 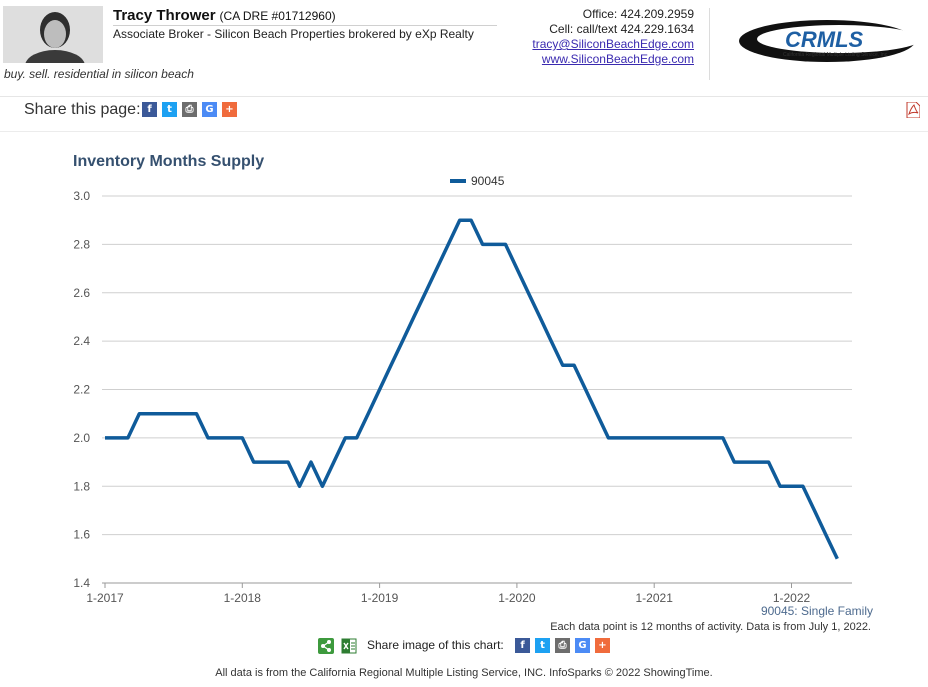 What do you see at coordinates (81, 293) in the screenshot?
I see `y-tick-label: 2.6` at bounding box center [81, 293].